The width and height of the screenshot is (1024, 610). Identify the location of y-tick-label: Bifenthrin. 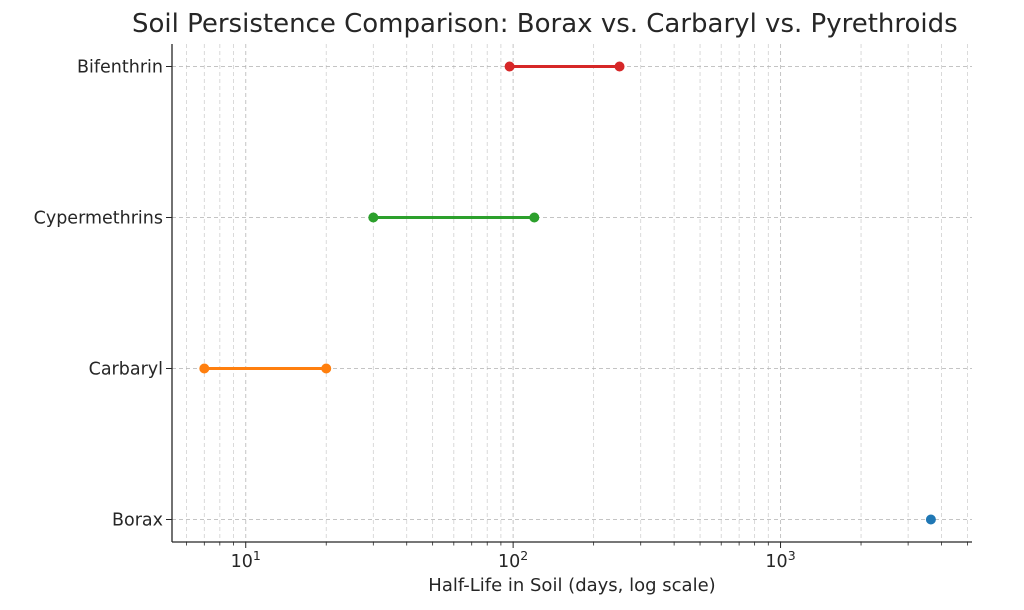
(120, 68).